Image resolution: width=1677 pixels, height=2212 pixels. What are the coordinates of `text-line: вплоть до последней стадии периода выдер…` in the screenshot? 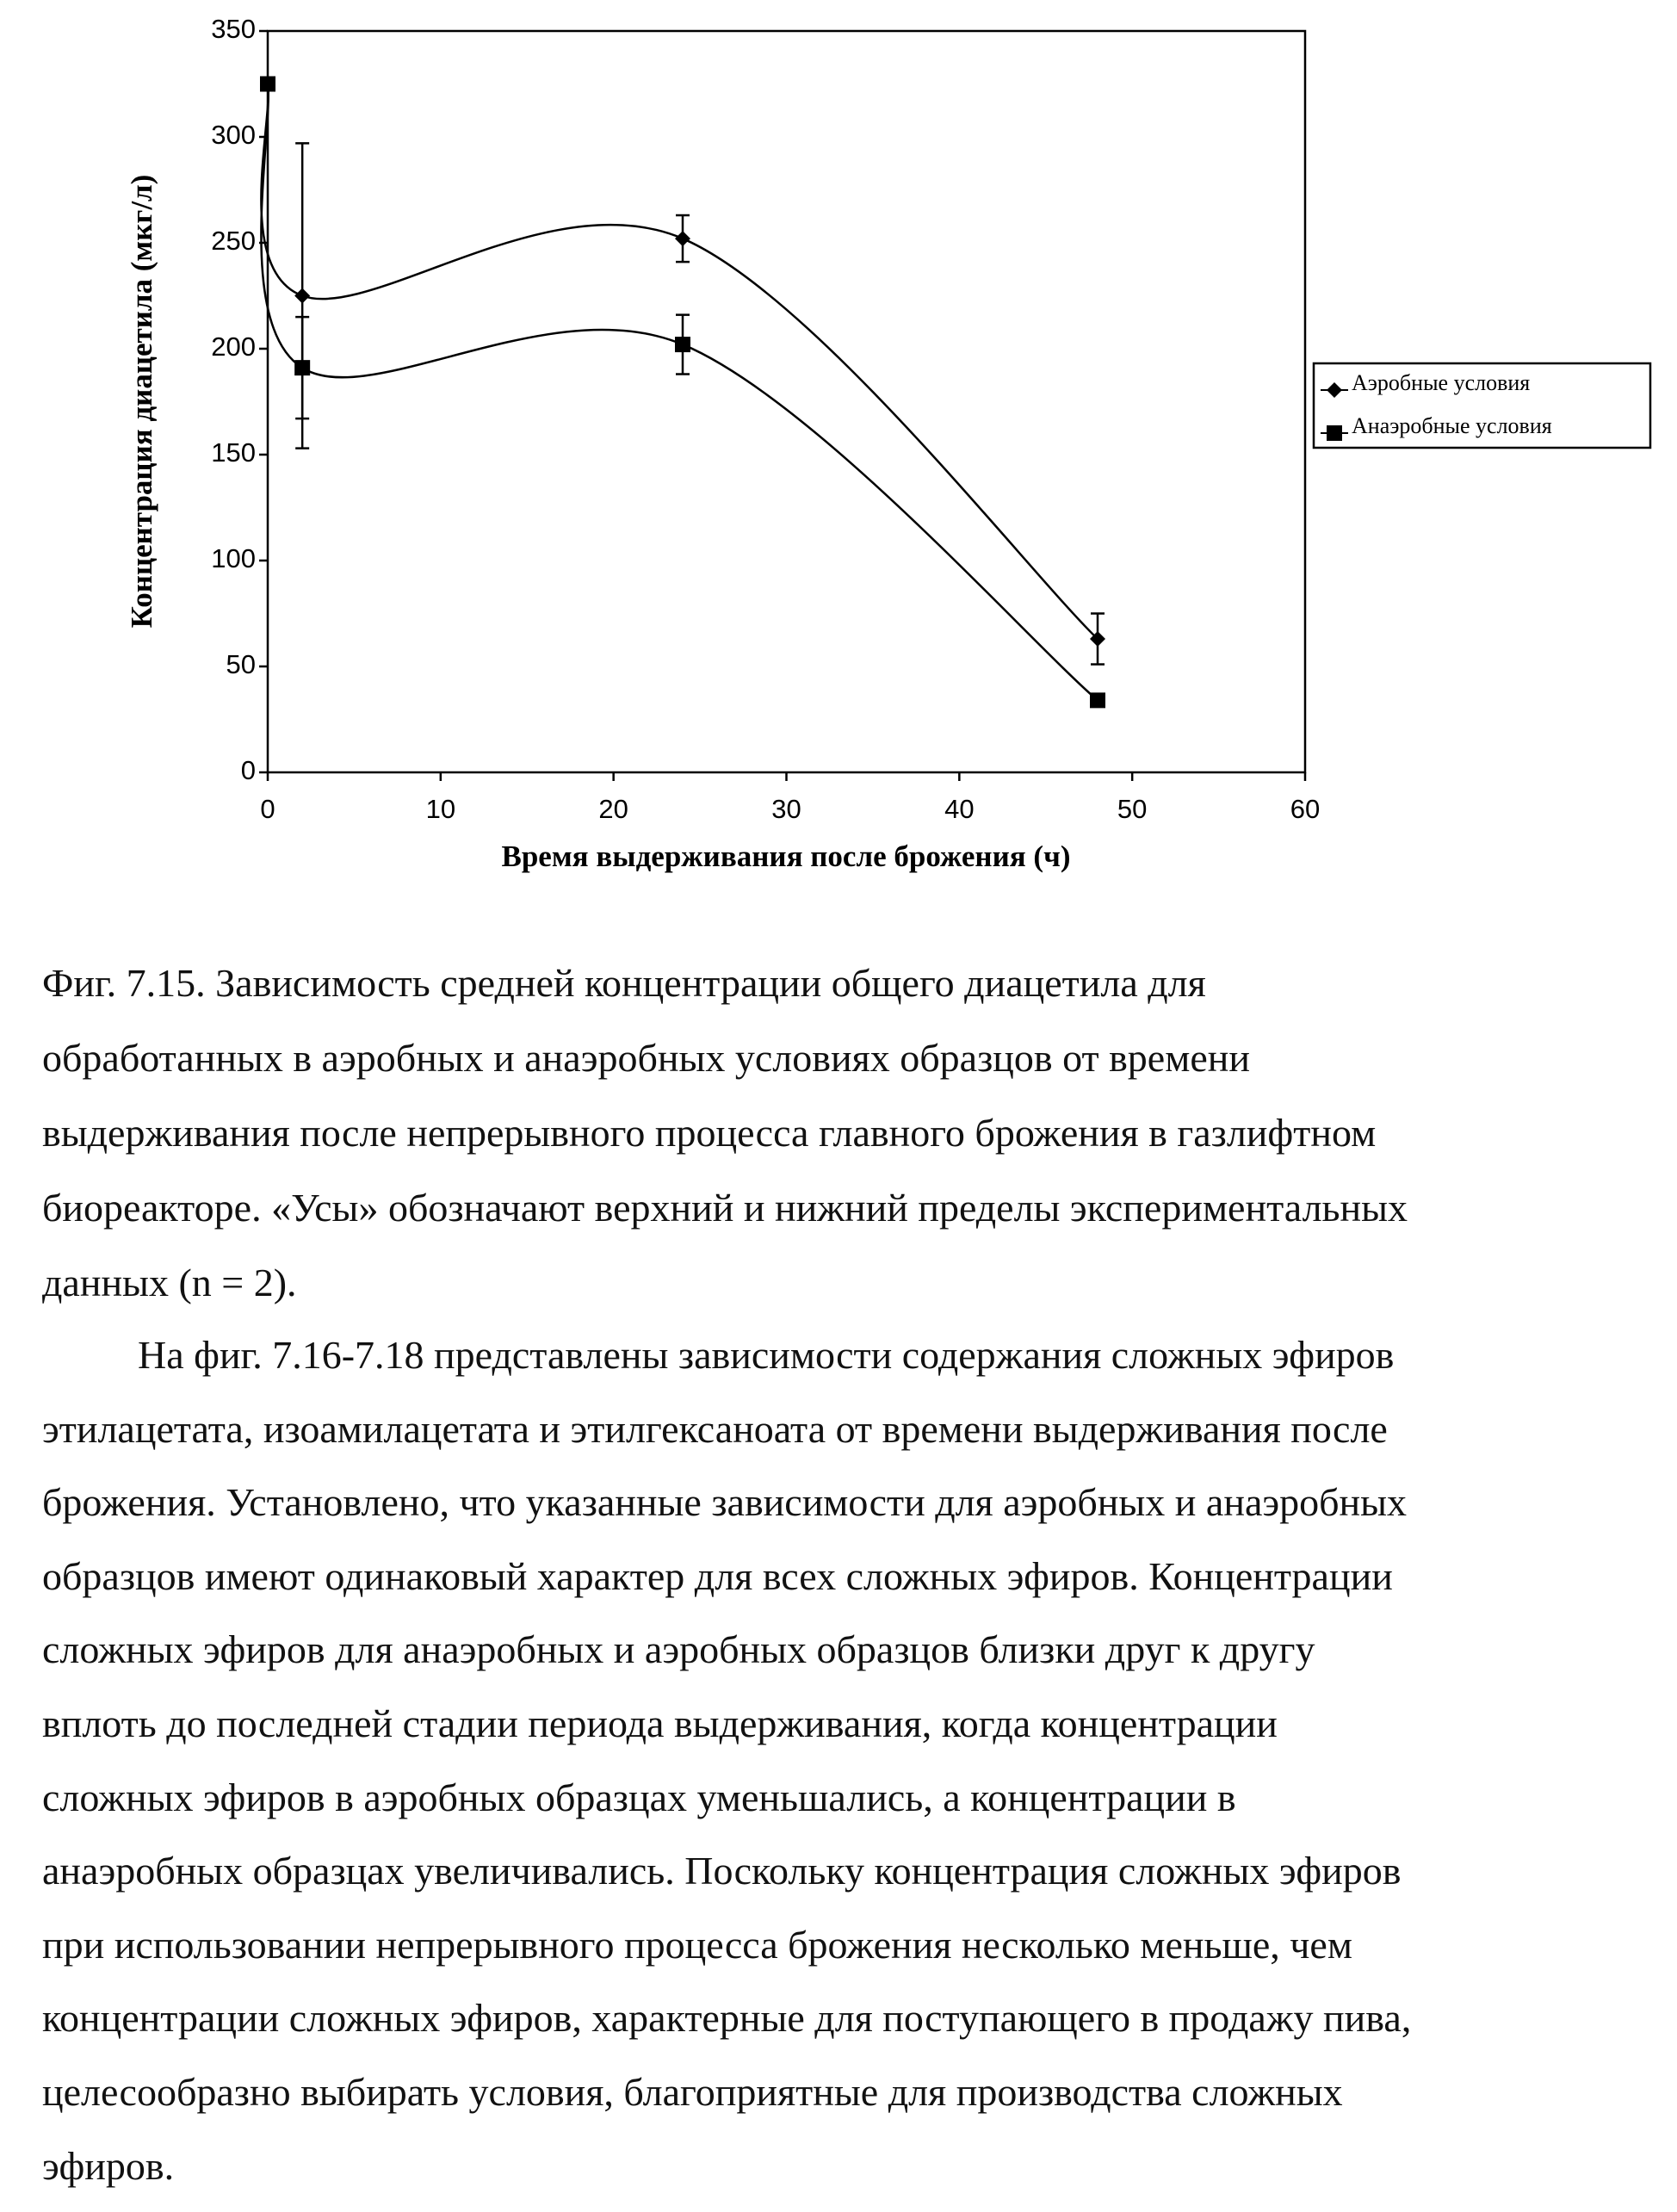 It's located at (660, 1724).